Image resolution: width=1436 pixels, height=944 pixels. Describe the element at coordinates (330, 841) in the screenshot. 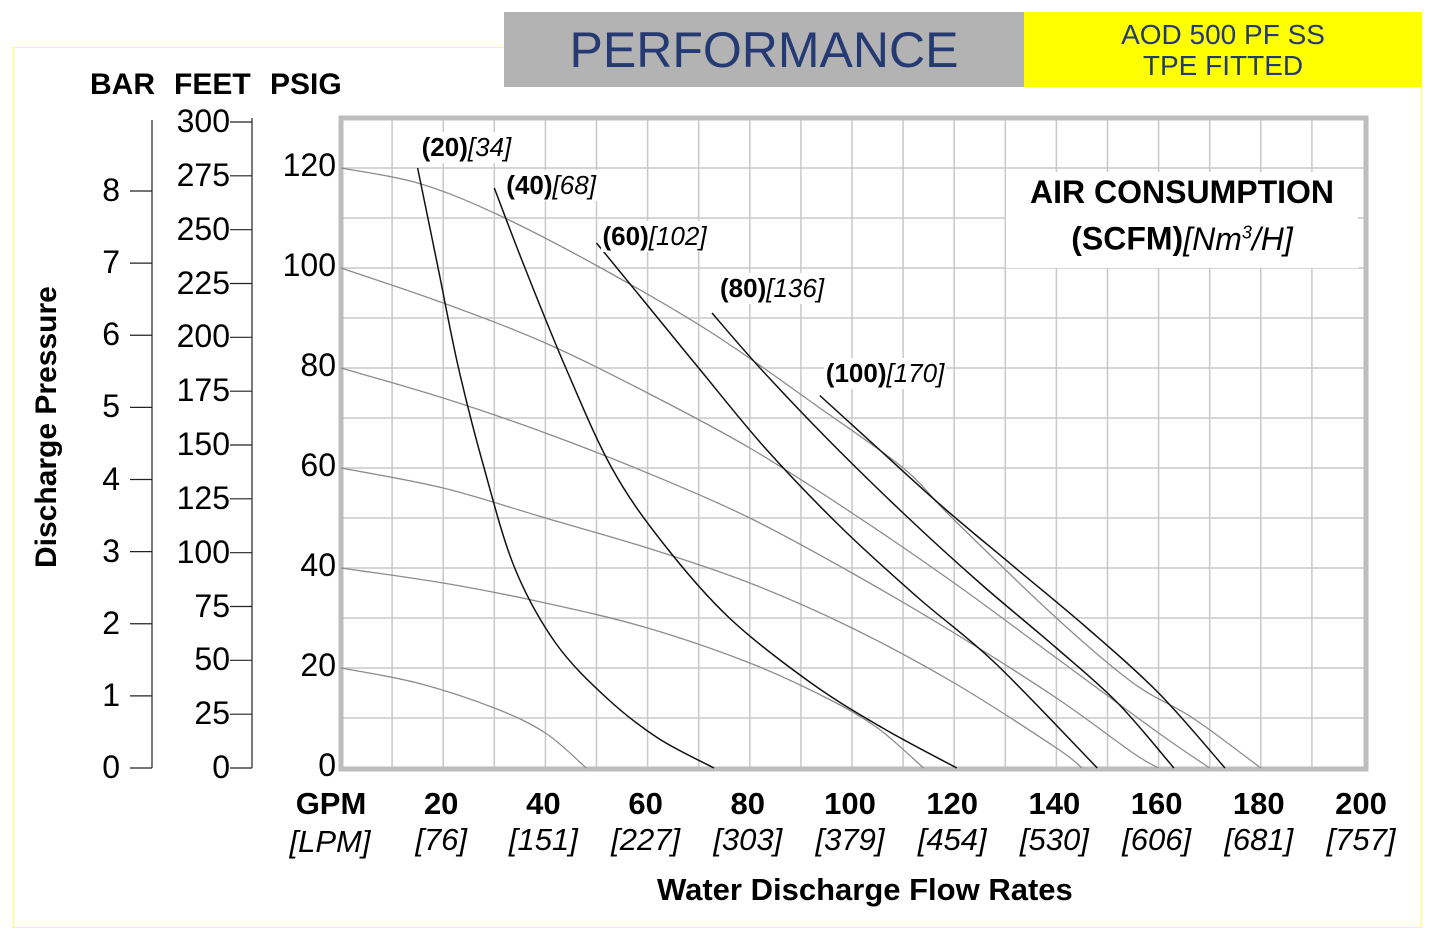

I see `x-unit-lpm: [LPM]` at that location.